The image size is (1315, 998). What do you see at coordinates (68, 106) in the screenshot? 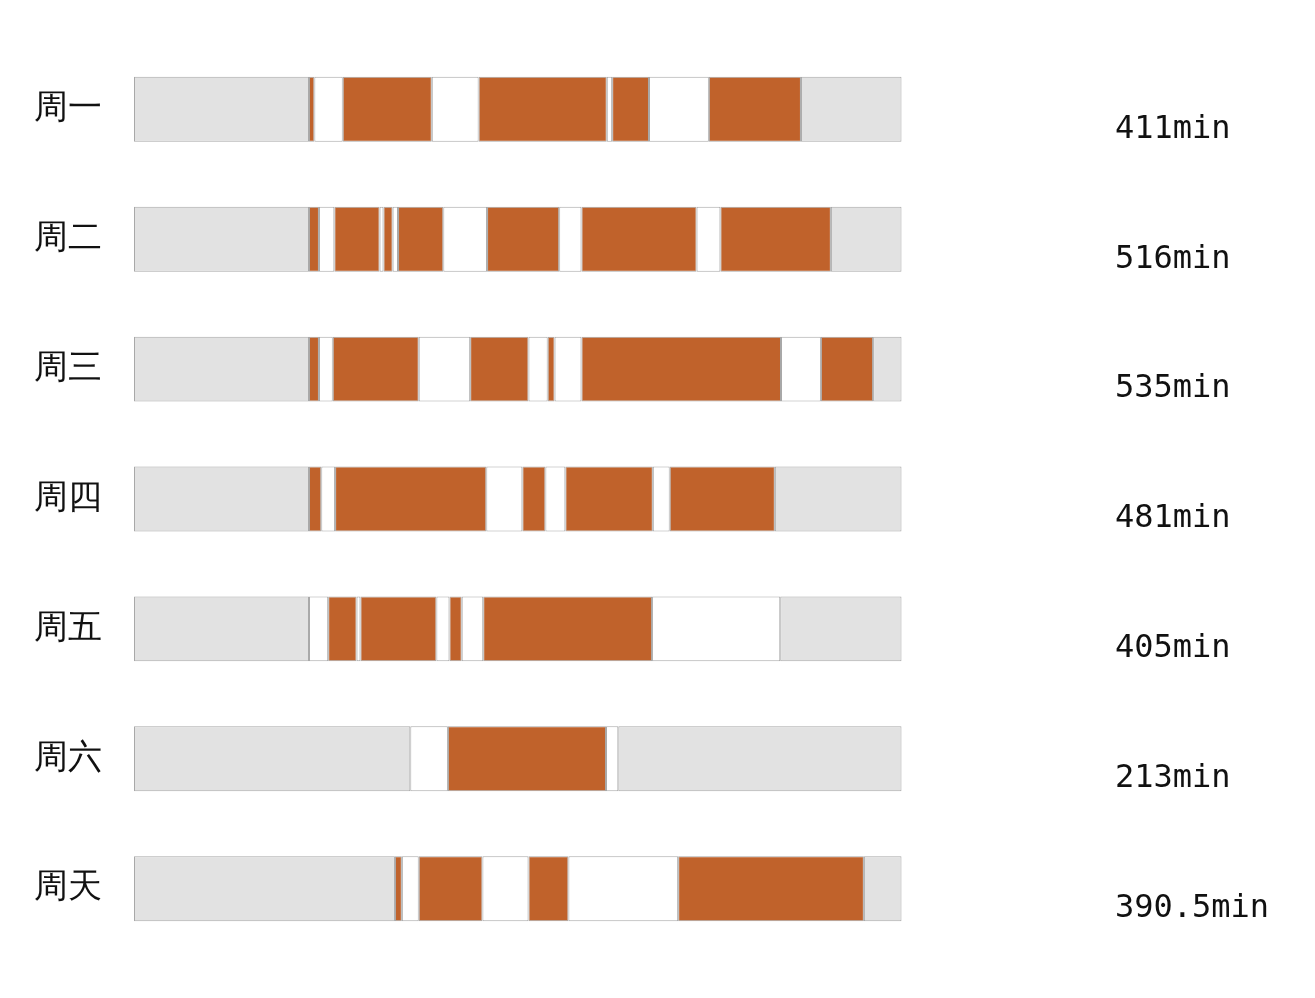
I see `y-tick-label: 周一` at bounding box center [68, 106].